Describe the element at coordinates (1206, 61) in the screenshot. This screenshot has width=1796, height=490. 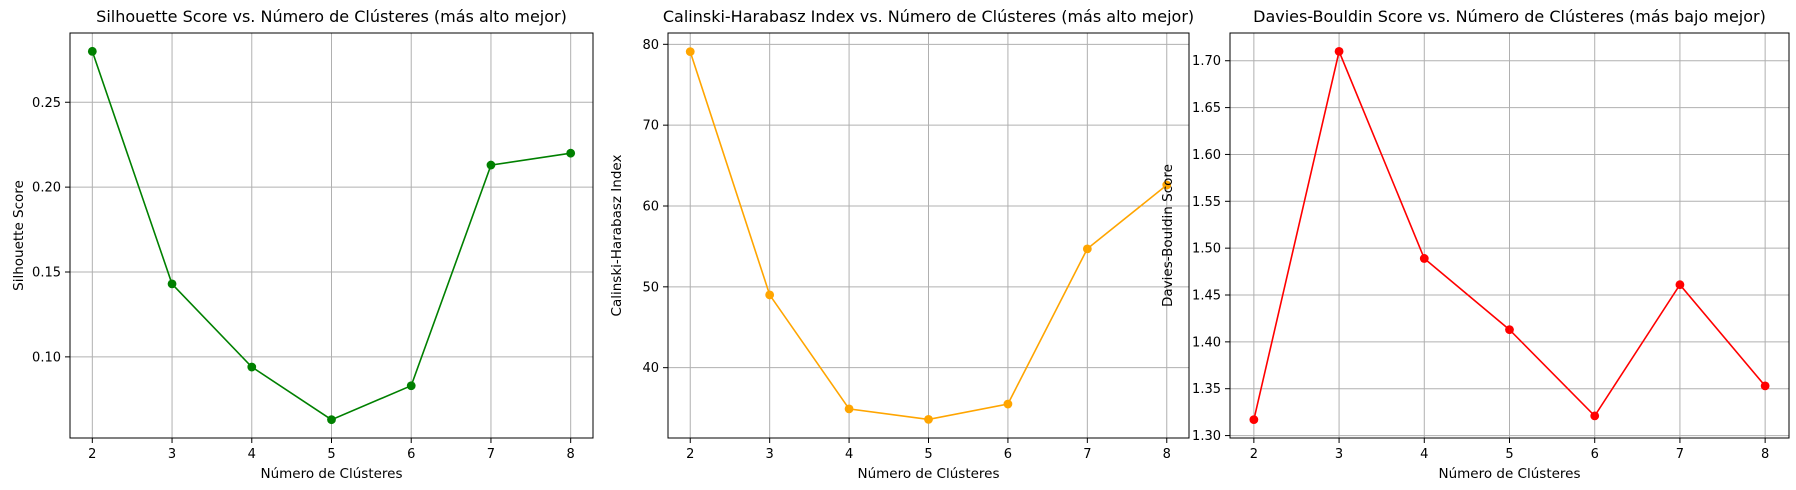
I see `y-tick-label: 1.70` at that location.